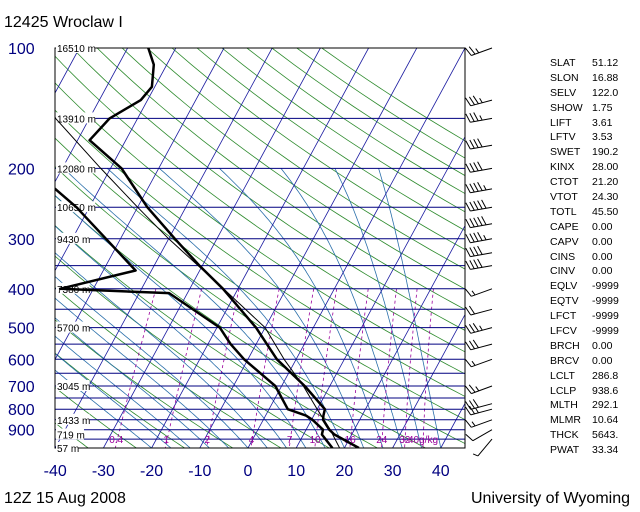 This screenshot has height=512, width=640. What do you see at coordinates (564, 286) in the screenshot?
I see `index-name: EQLV` at bounding box center [564, 286].